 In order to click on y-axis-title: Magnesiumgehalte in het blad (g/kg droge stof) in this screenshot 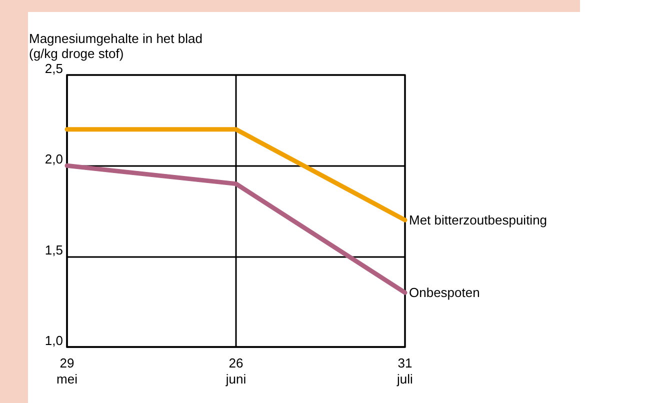, I will do `click(115, 46)`.